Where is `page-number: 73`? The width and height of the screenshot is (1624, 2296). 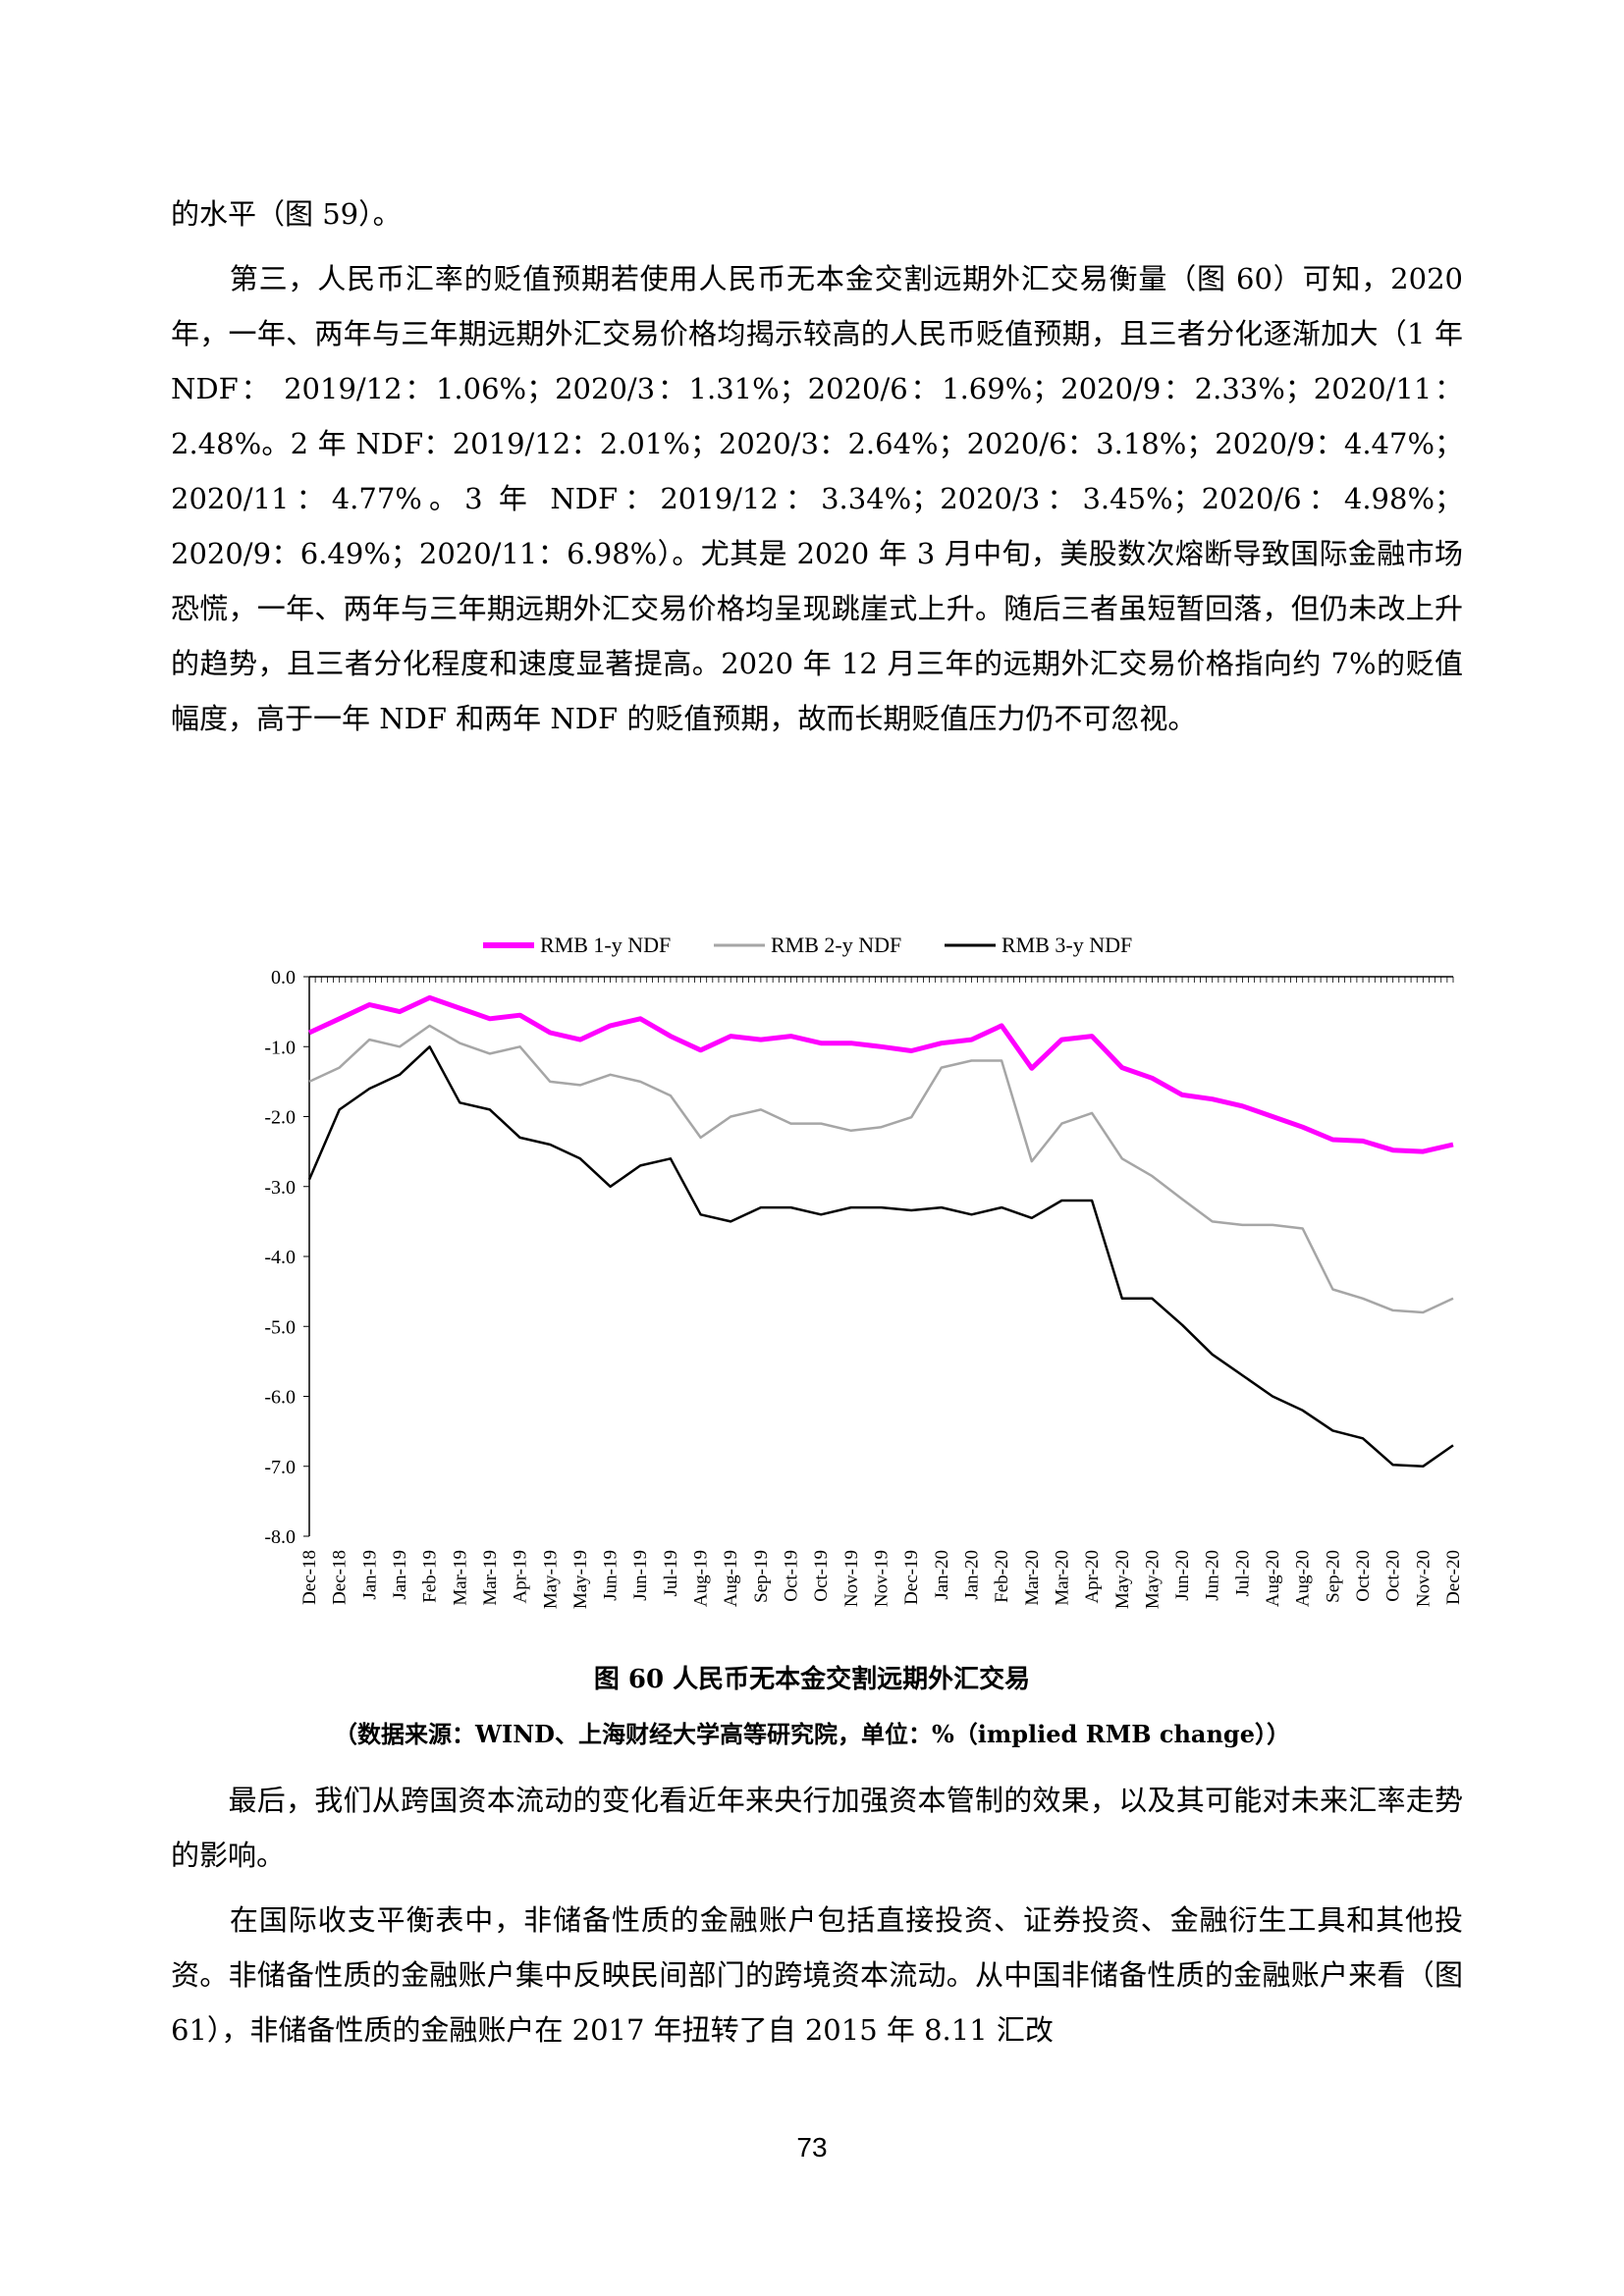
page-number: 73 is located at coordinates (812, 2147).